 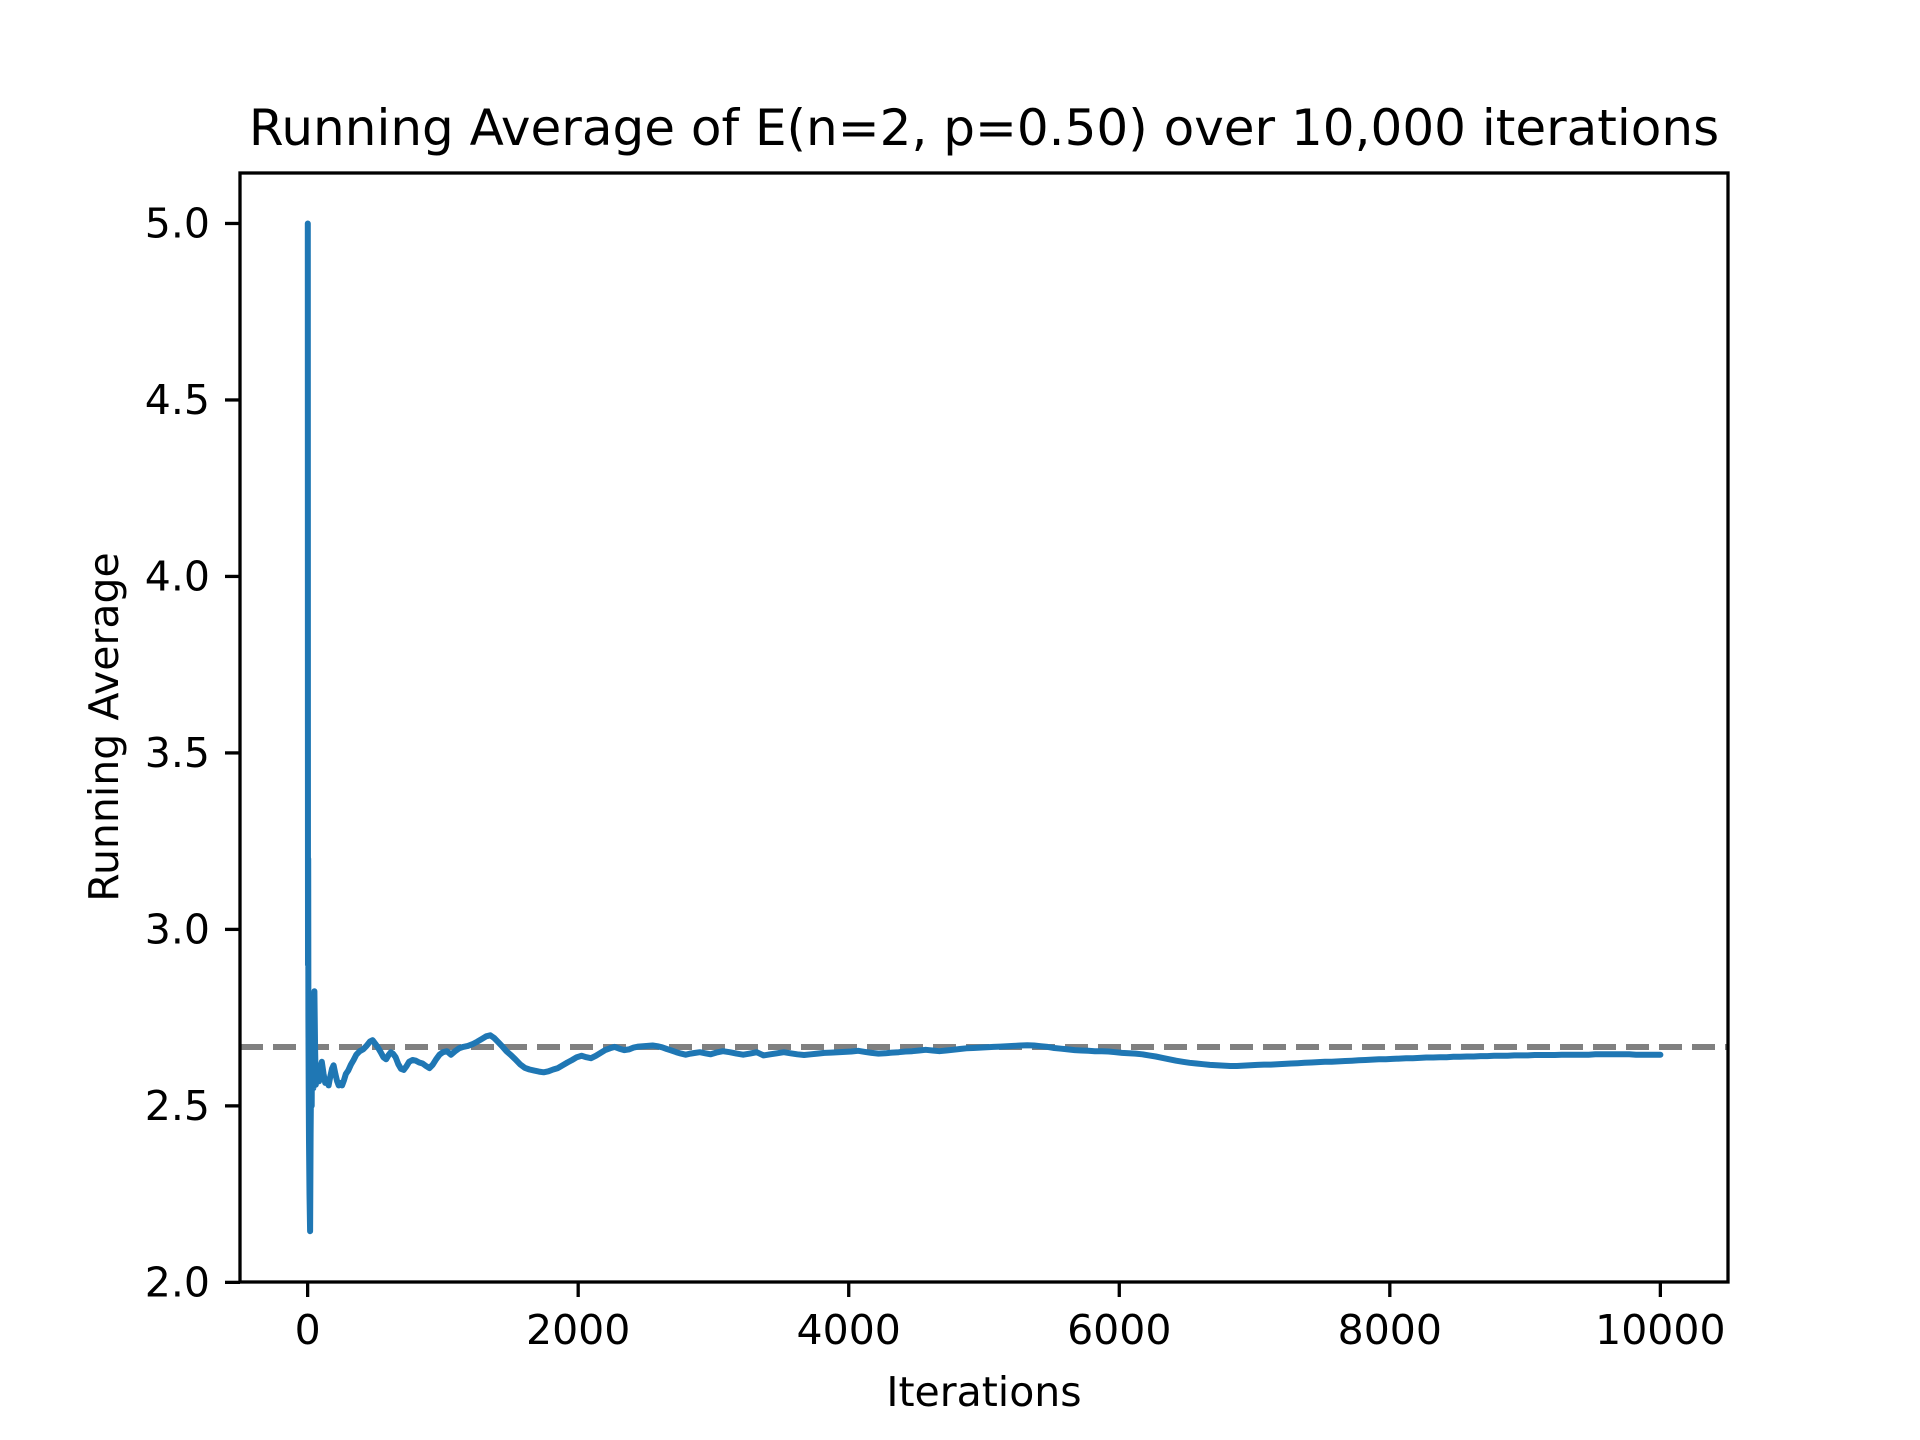 What do you see at coordinates (308, 1330) in the screenshot?
I see `x-tick-label: 0` at bounding box center [308, 1330].